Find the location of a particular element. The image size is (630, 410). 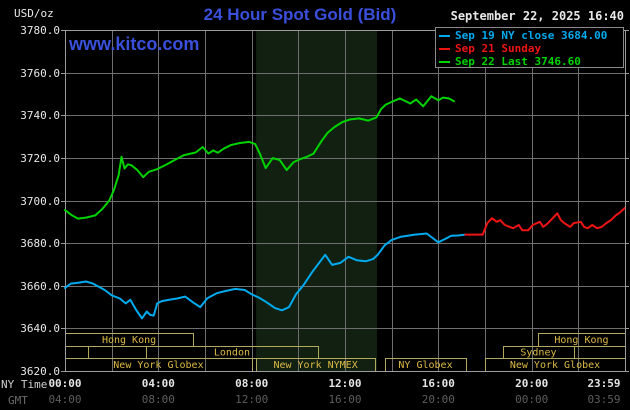

chart-title: 24 Hour Spot Gold (Bid) is located at coordinates (300, 14).